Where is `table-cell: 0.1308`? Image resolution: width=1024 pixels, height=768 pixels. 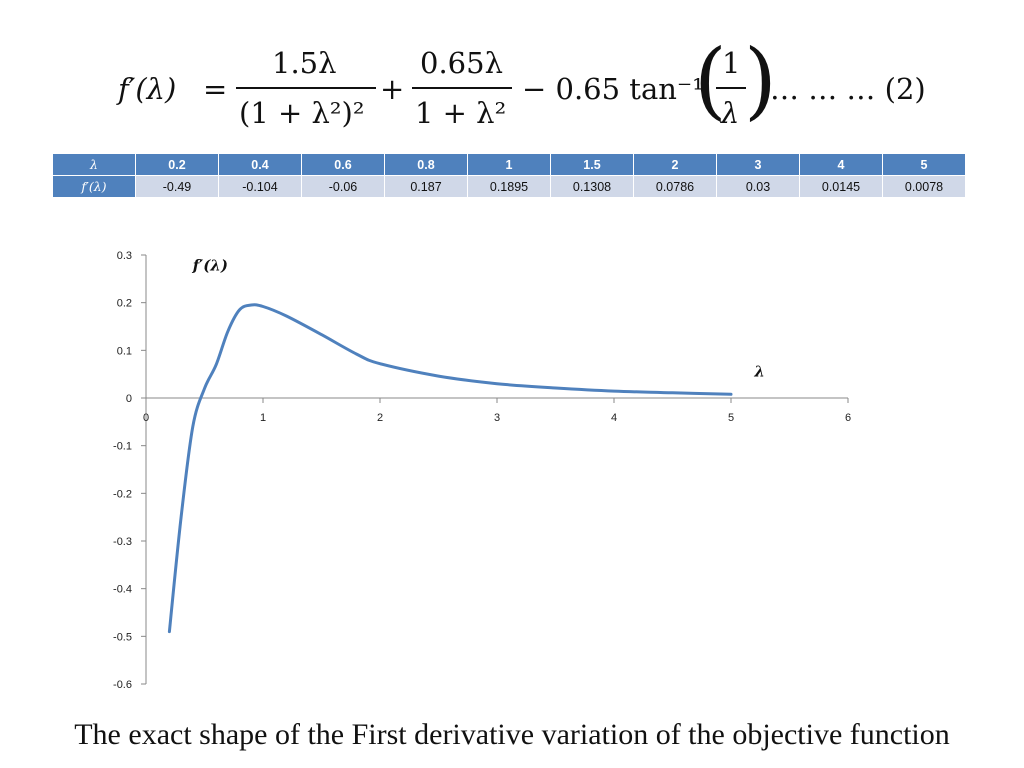
table-cell: 0.1308 is located at coordinates (592, 186).